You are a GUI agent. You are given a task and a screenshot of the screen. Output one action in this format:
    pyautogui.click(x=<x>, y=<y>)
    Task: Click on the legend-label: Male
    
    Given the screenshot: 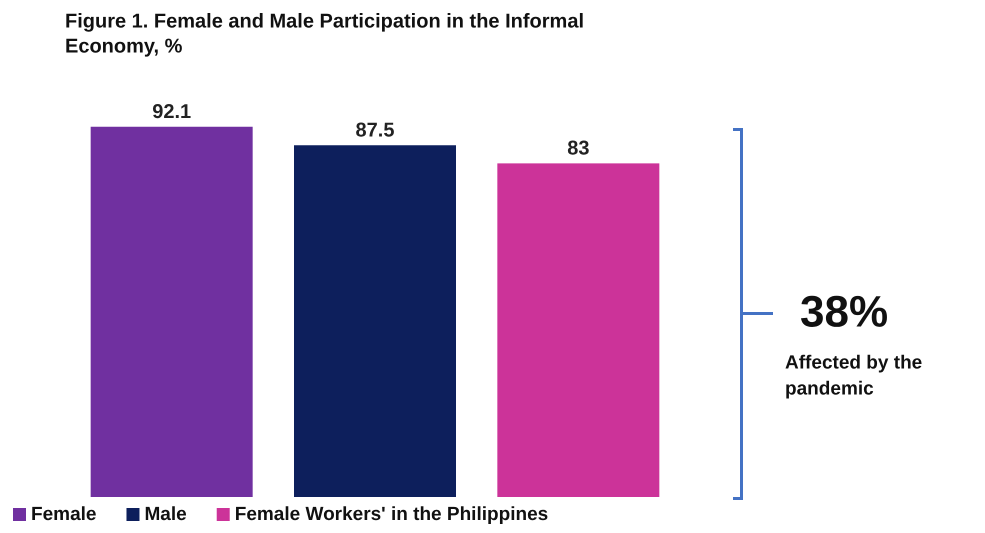 What is the action you would take?
    pyautogui.click(x=165, y=514)
    